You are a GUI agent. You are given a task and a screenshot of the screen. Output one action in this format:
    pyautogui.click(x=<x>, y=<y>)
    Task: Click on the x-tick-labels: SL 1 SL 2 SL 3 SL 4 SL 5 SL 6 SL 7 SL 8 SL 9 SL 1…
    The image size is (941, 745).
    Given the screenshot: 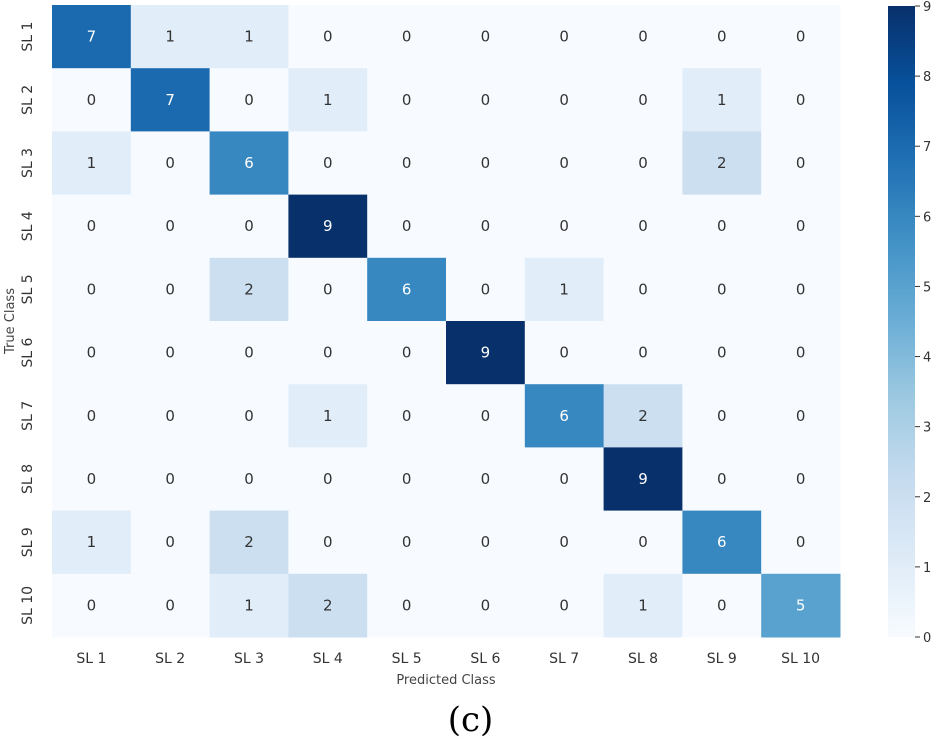 What is the action you would take?
    pyautogui.click(x=448, y=659)
    